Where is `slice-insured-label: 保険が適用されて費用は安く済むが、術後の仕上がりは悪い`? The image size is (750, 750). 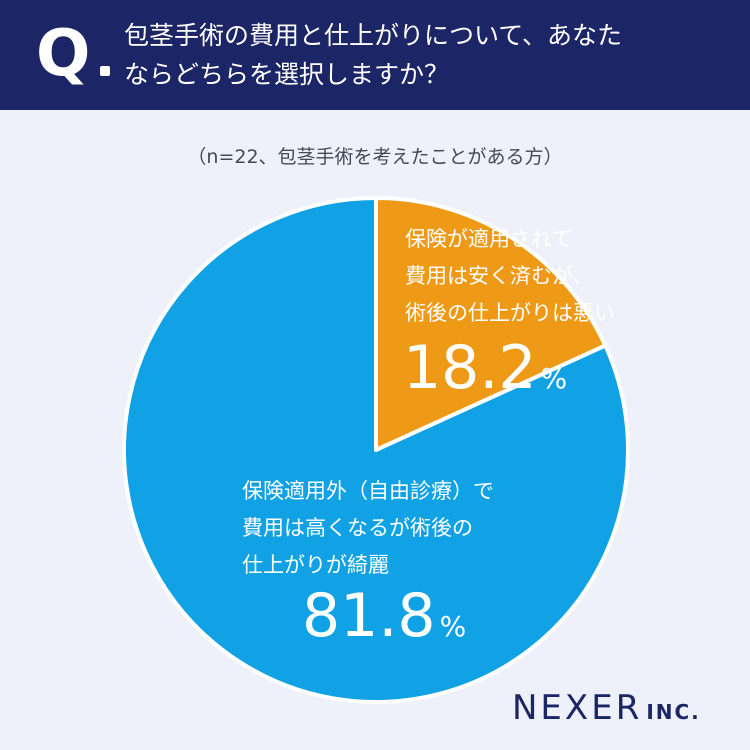 slice-insured-label: 保険が適用されて費用は安く済むが、術後の仕上がりは悪い is located at coordinates (510, 276).